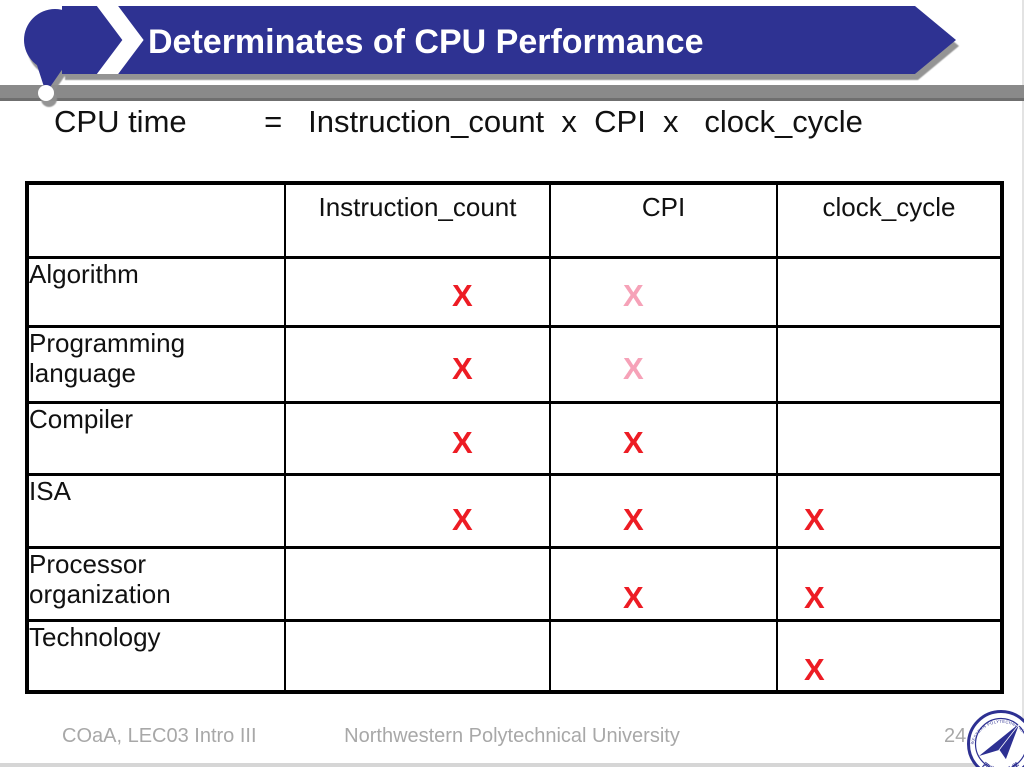  Describe the element at coordinates (155, 655) in the screenshot. I see `row-label: Technology` at that location.